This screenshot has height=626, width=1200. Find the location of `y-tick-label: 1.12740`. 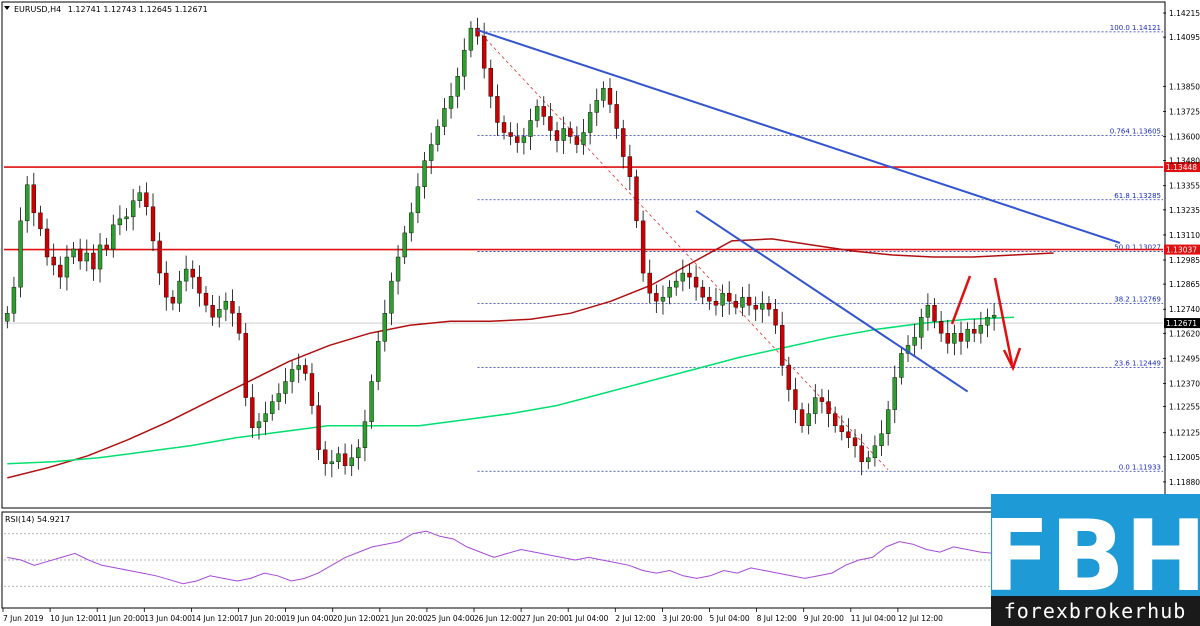

y-tick-label: 1.12740 is located at coordinates (1184, 309).